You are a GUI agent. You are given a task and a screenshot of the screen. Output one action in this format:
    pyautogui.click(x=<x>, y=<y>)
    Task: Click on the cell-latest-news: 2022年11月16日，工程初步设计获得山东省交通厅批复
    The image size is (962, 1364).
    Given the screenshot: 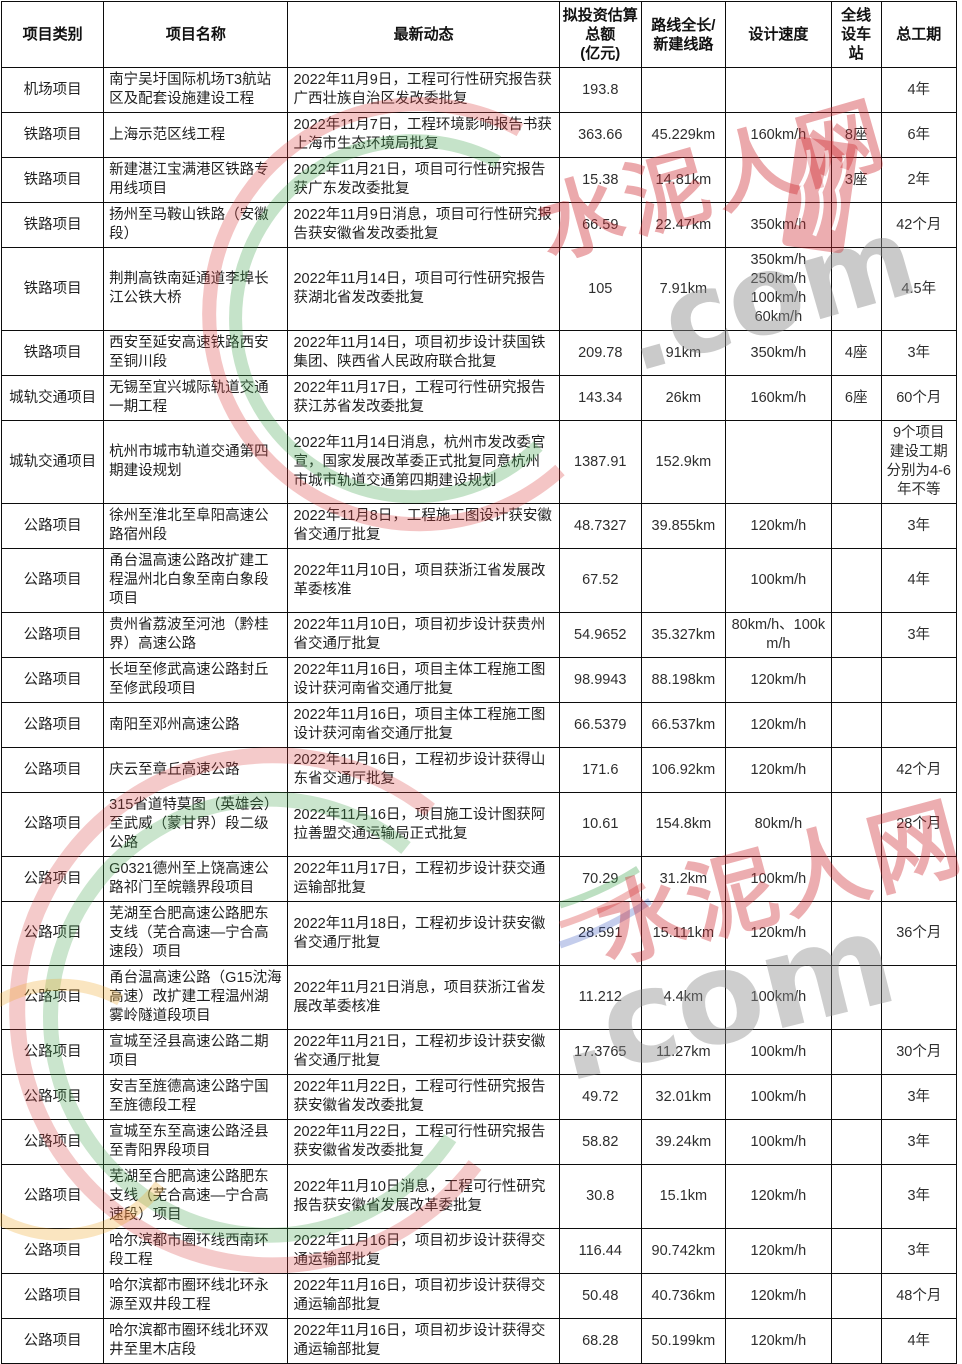 What is the action you would take?
    pyautogui.click(x=423, y=770)
    